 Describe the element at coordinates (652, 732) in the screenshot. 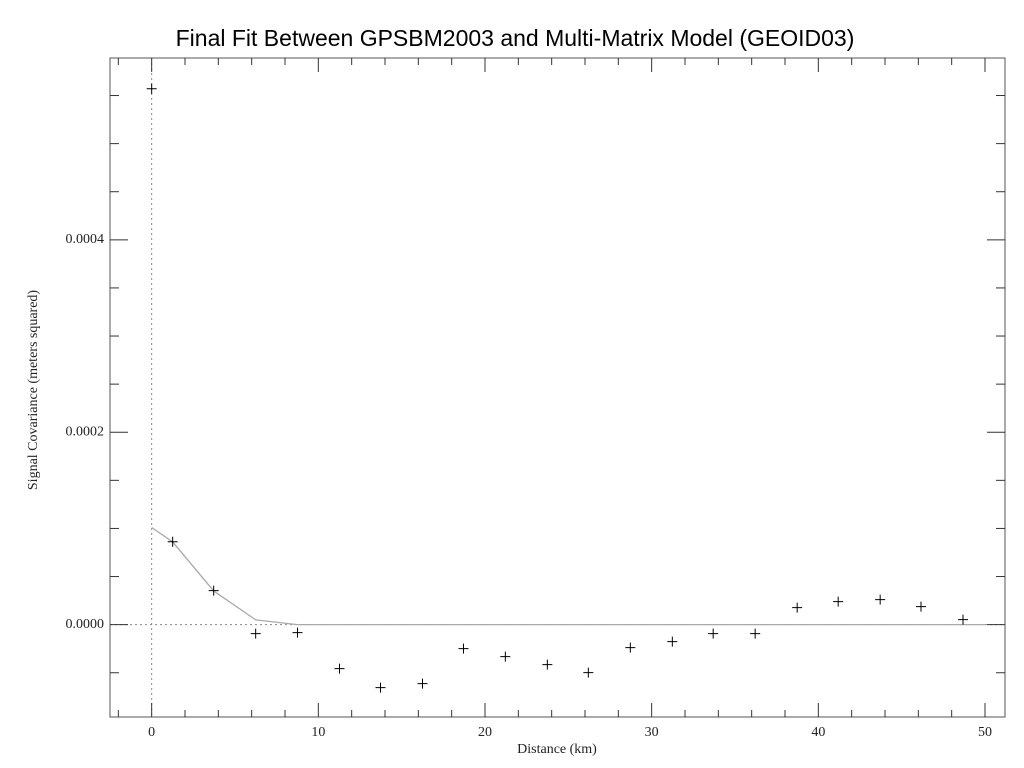

I see `x-tick-label: 30` at that location.